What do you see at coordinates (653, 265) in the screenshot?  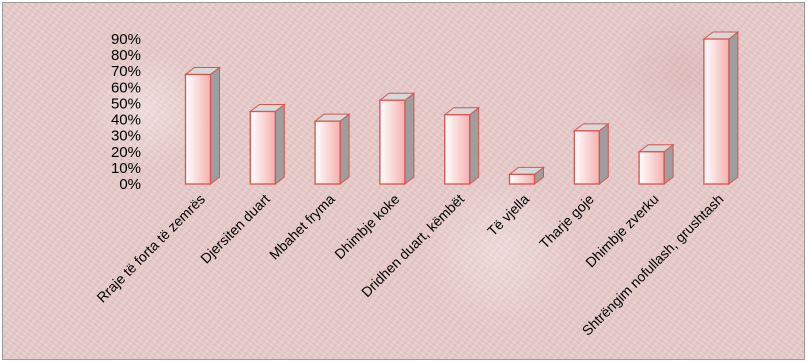 I see `x-category-label: Shtrëngim nofullash, grushtash` at bounding box center [653, 265].